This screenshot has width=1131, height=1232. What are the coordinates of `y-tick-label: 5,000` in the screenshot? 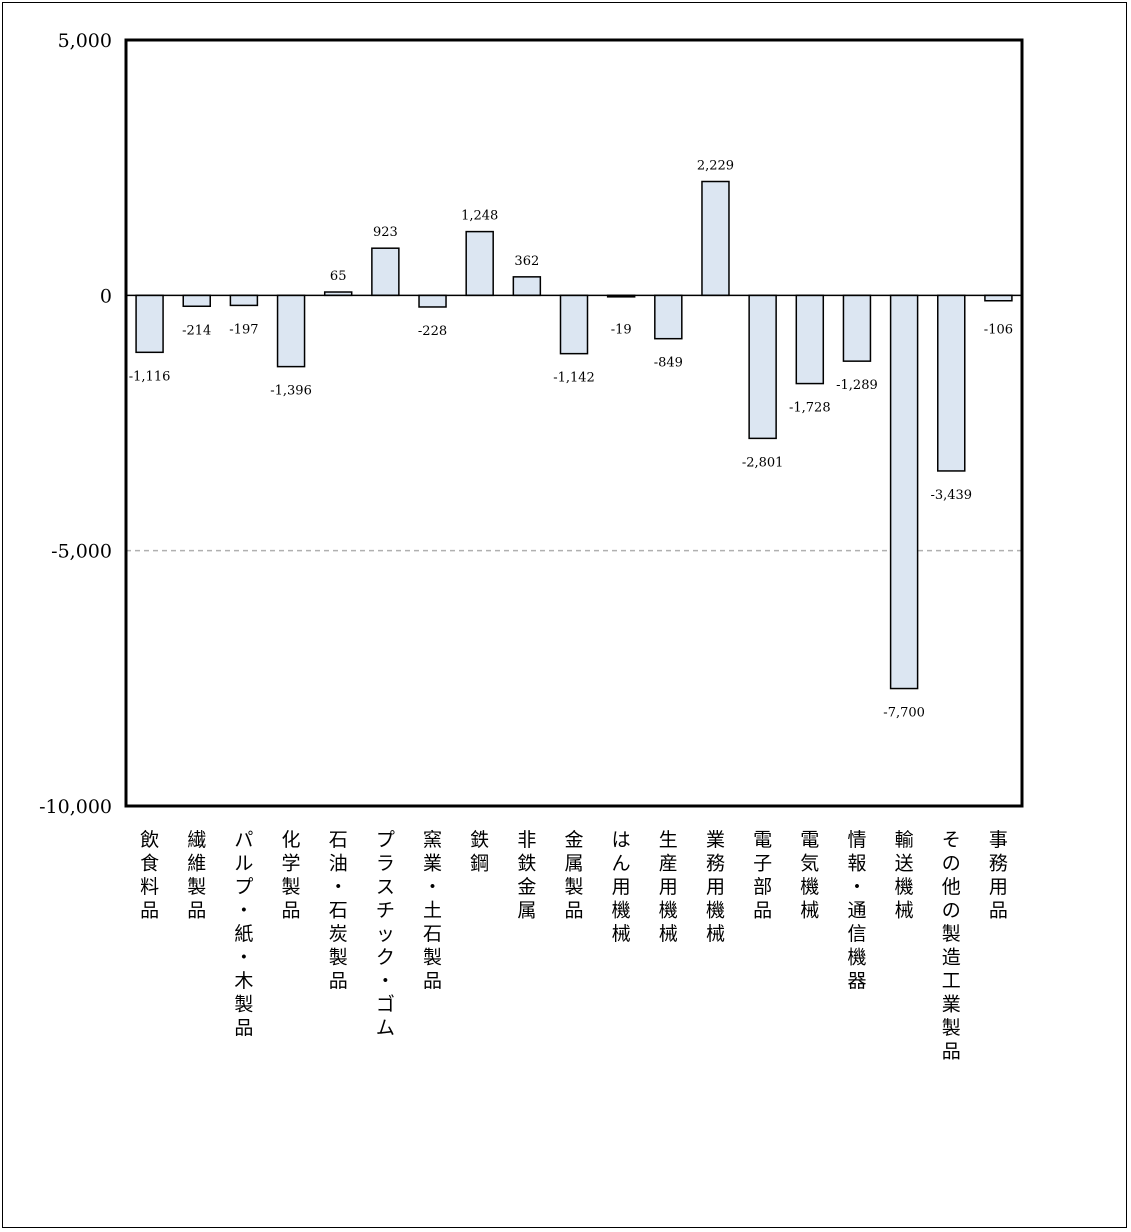 It's located at (85, 41).